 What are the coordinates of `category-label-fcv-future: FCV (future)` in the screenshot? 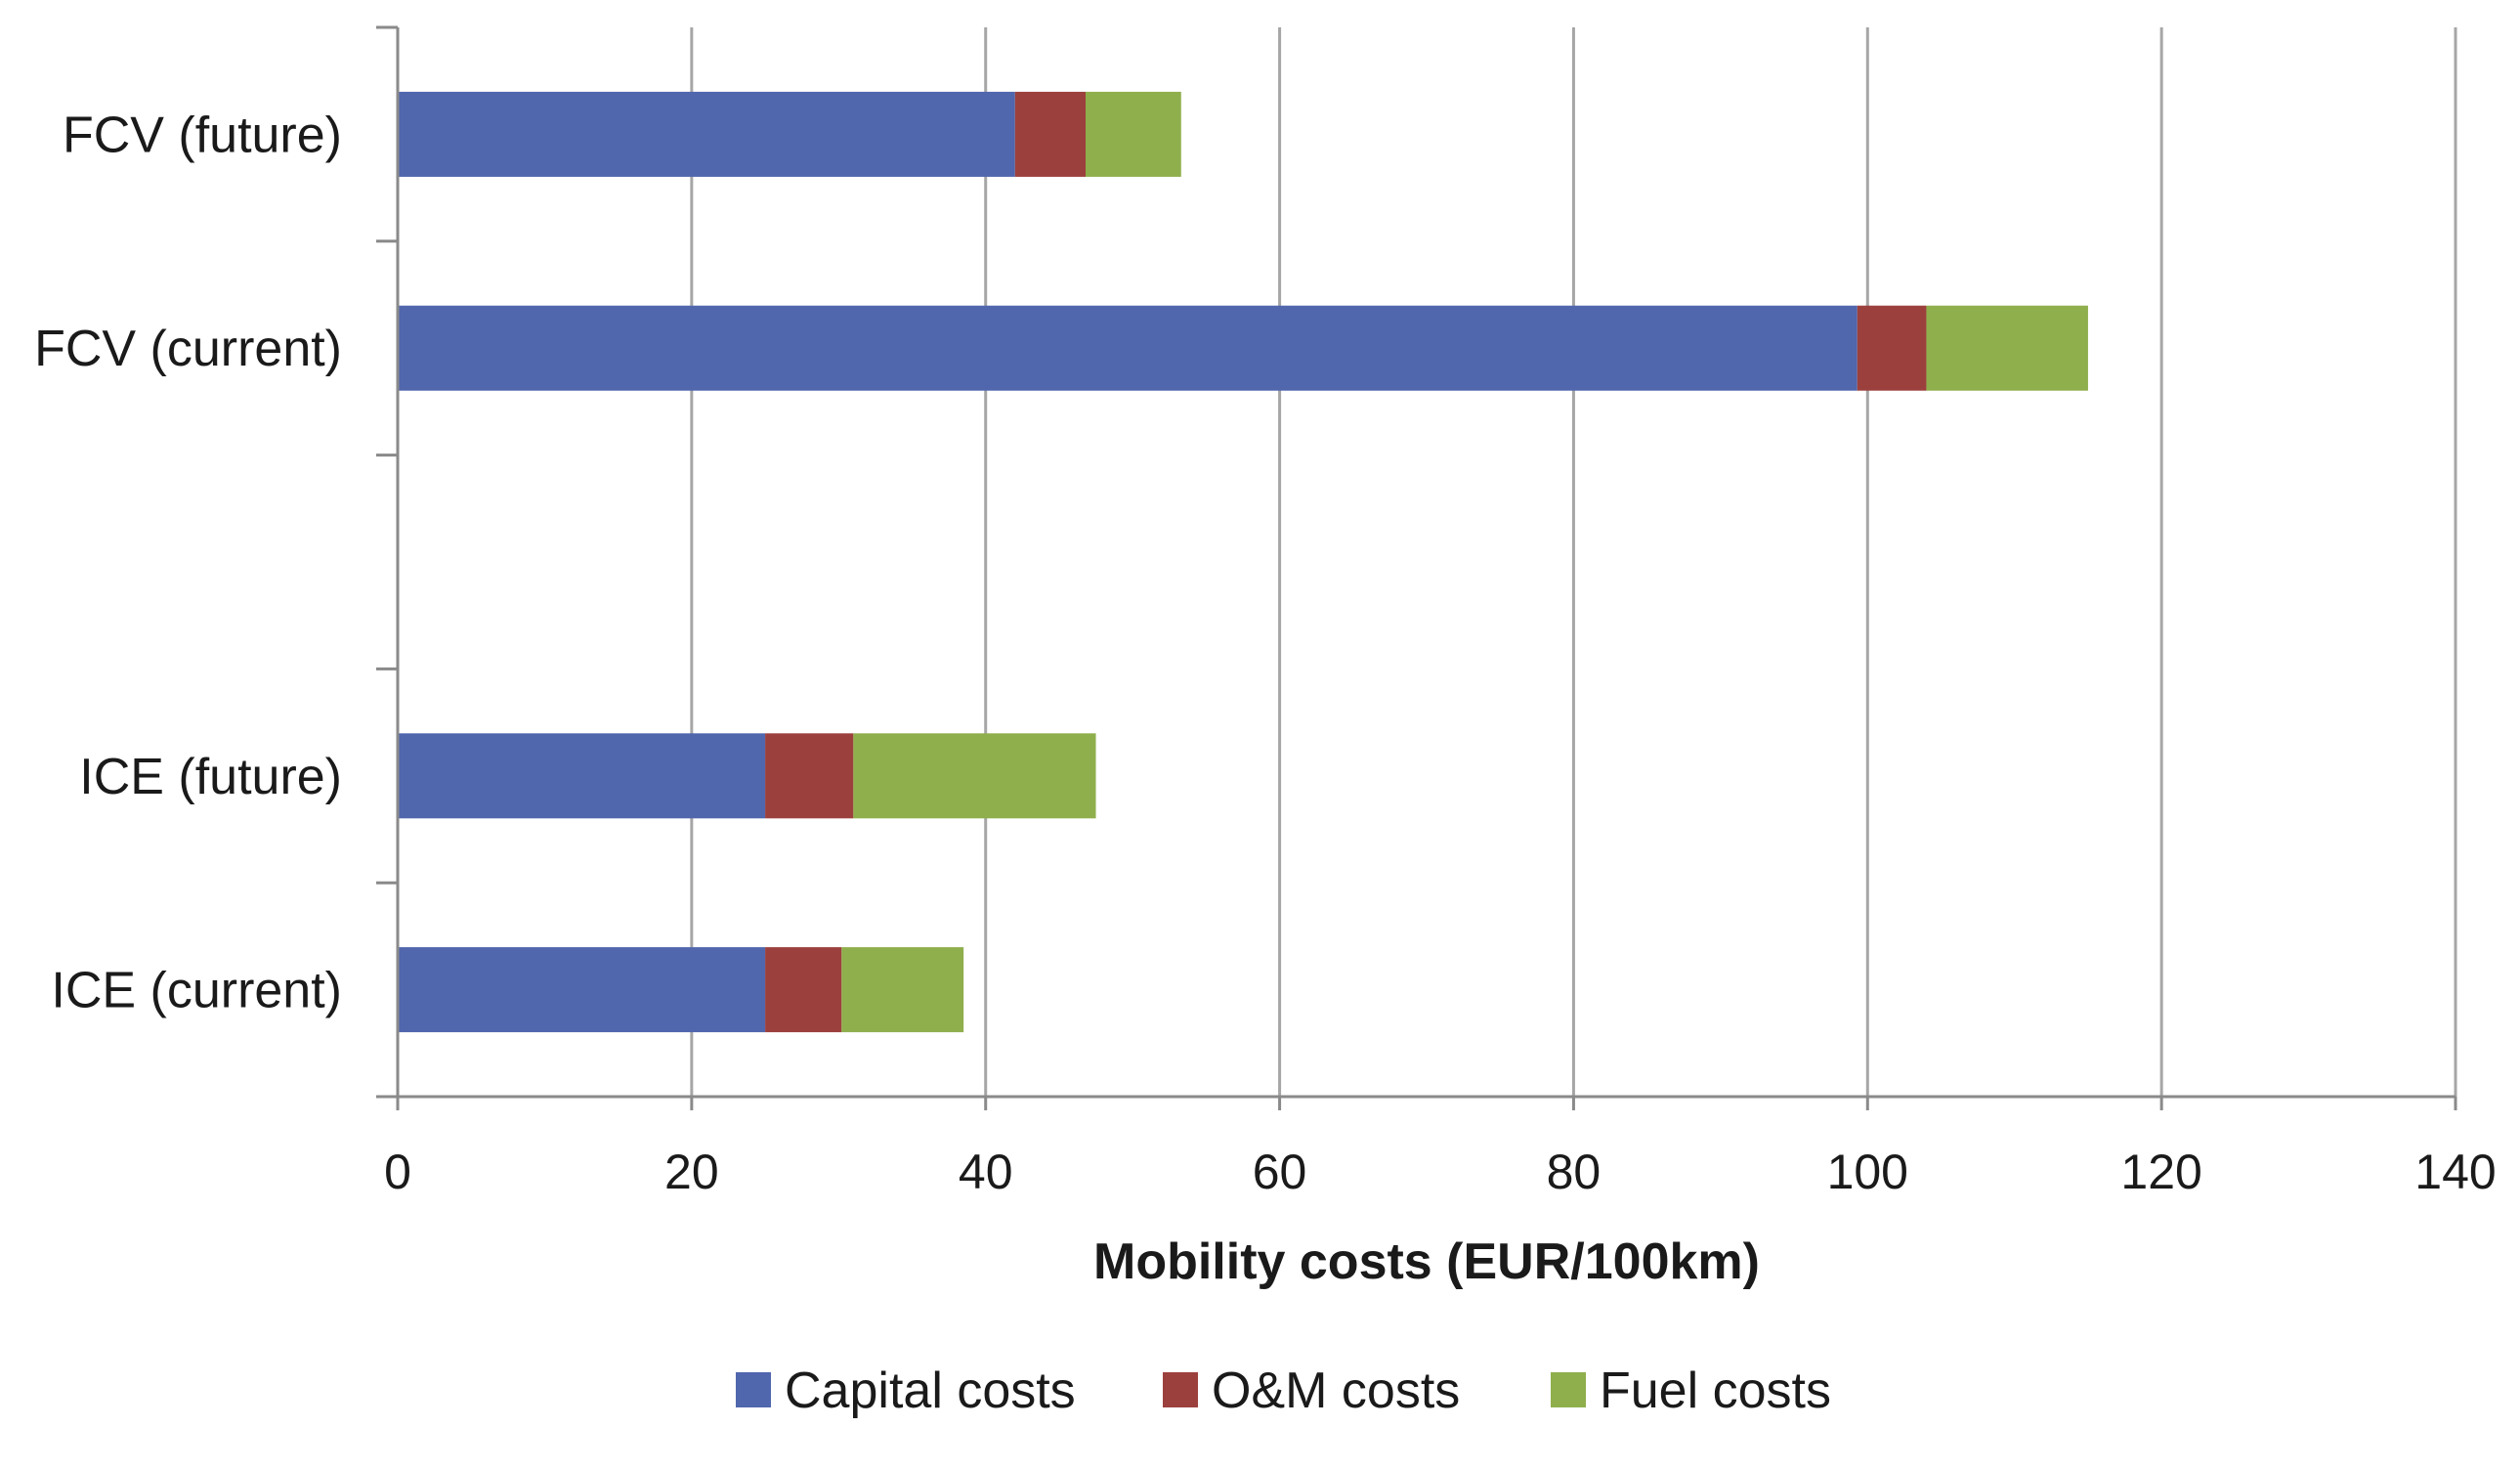 It's located at (202, 135).